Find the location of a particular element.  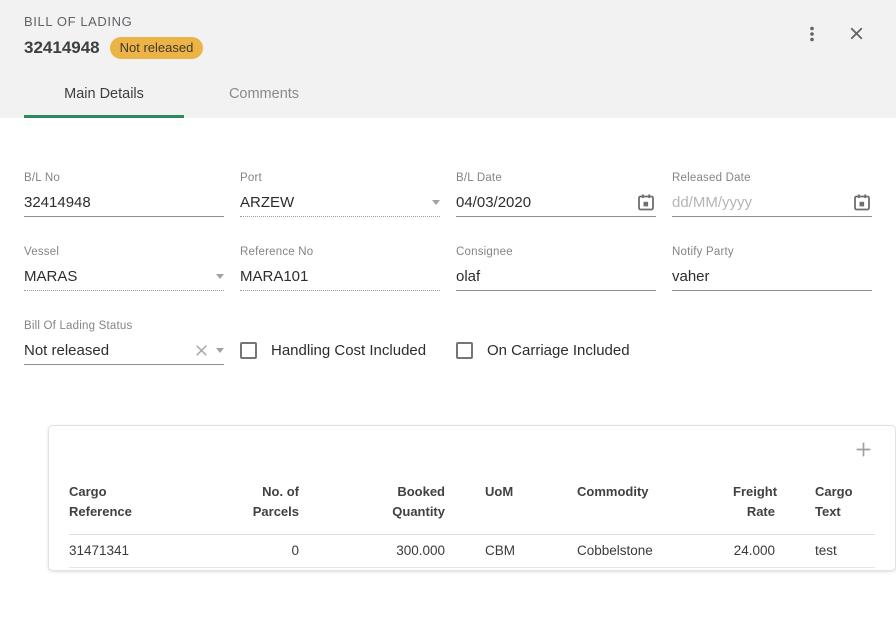

add-cargo-button is located at coordinates (863, 449).